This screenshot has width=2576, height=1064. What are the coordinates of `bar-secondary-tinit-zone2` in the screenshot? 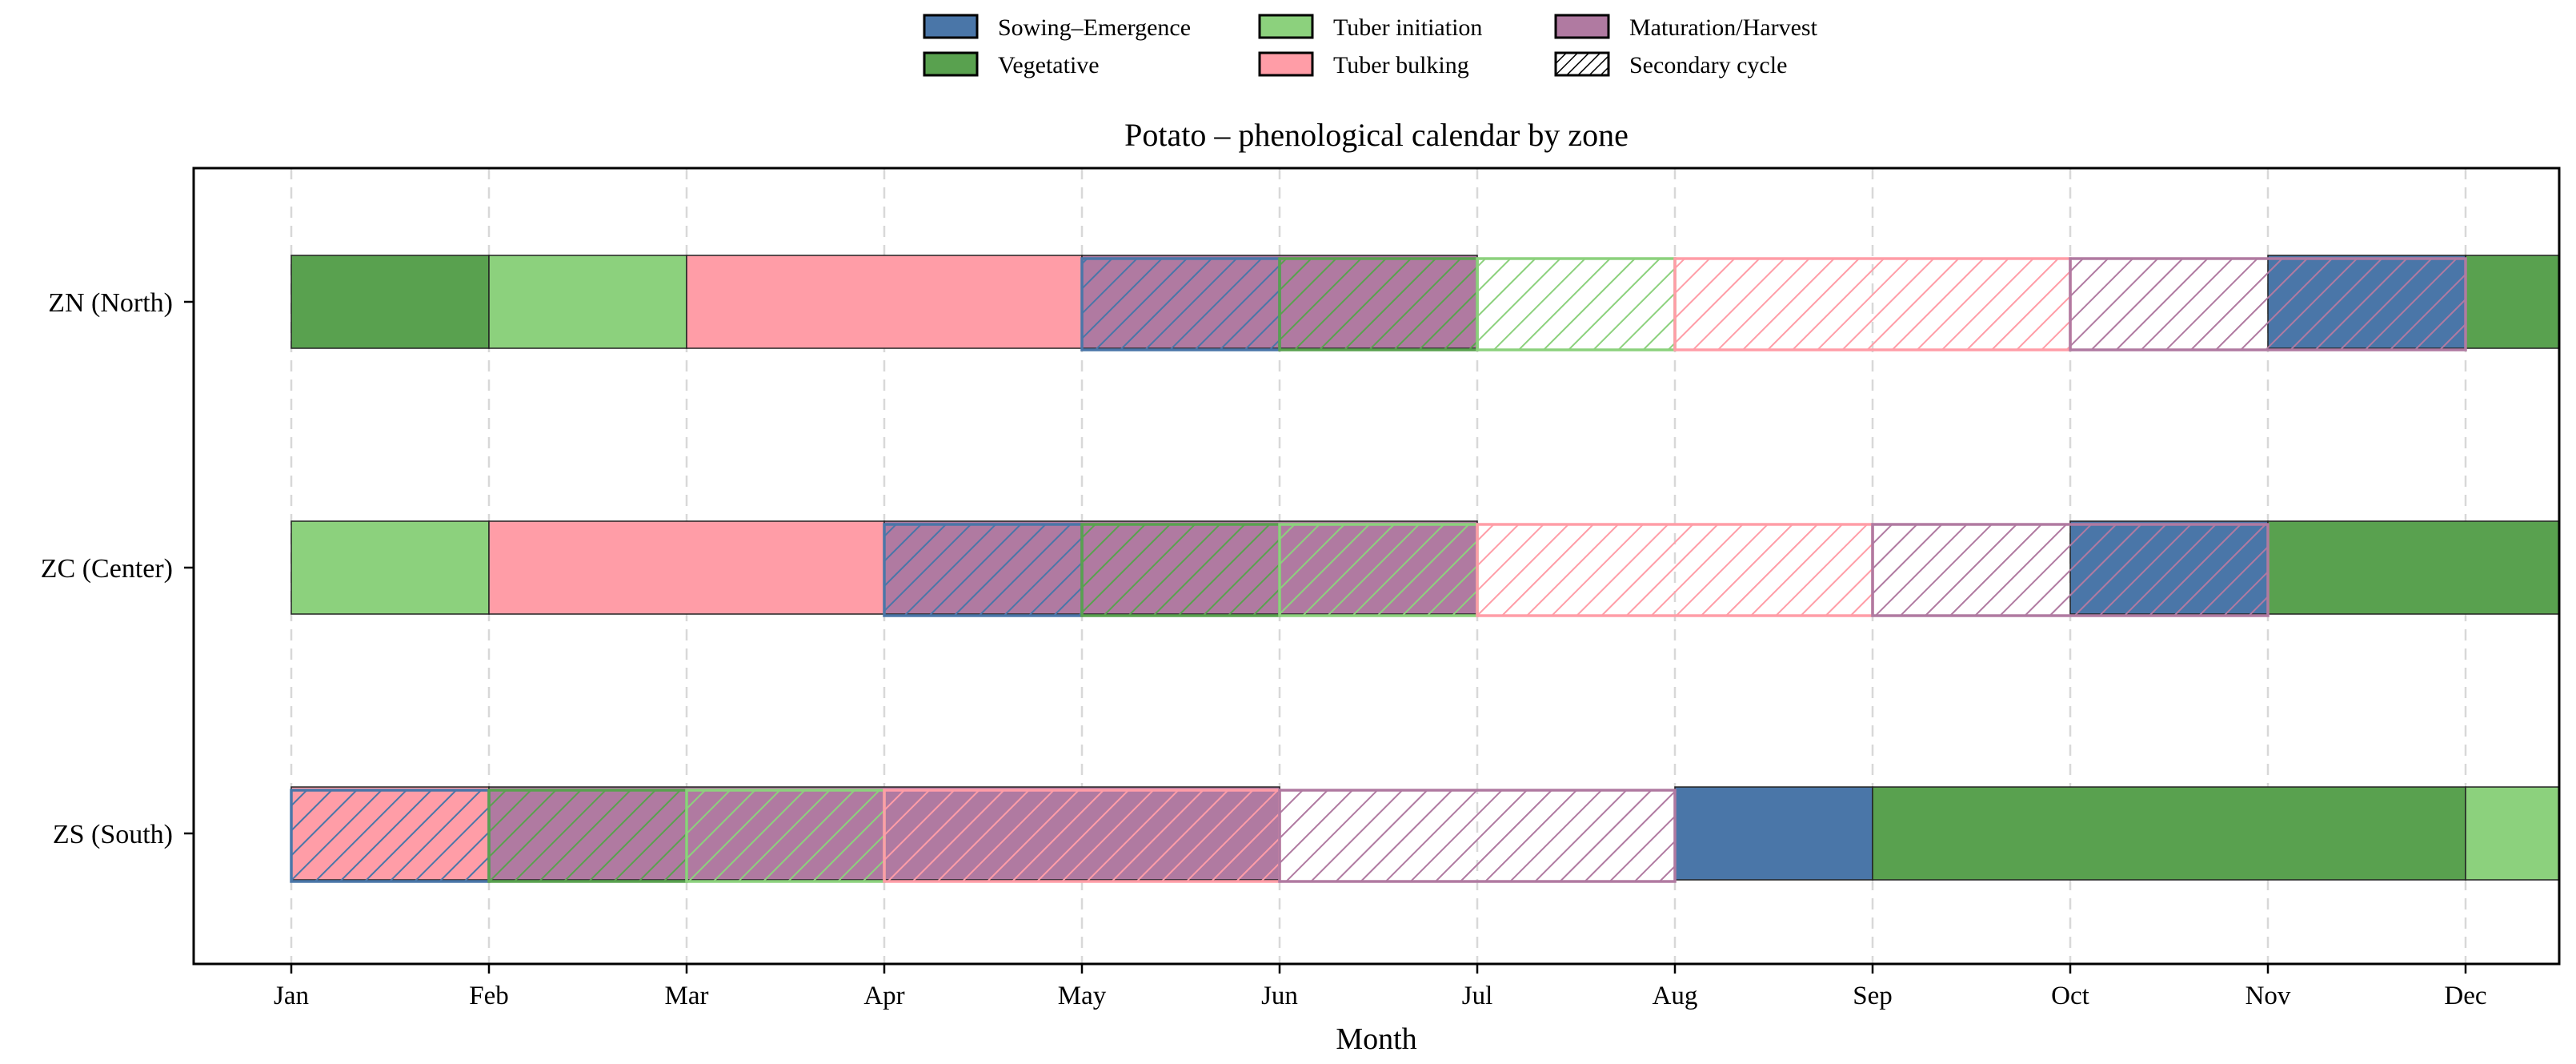 It's located at (785, 836).